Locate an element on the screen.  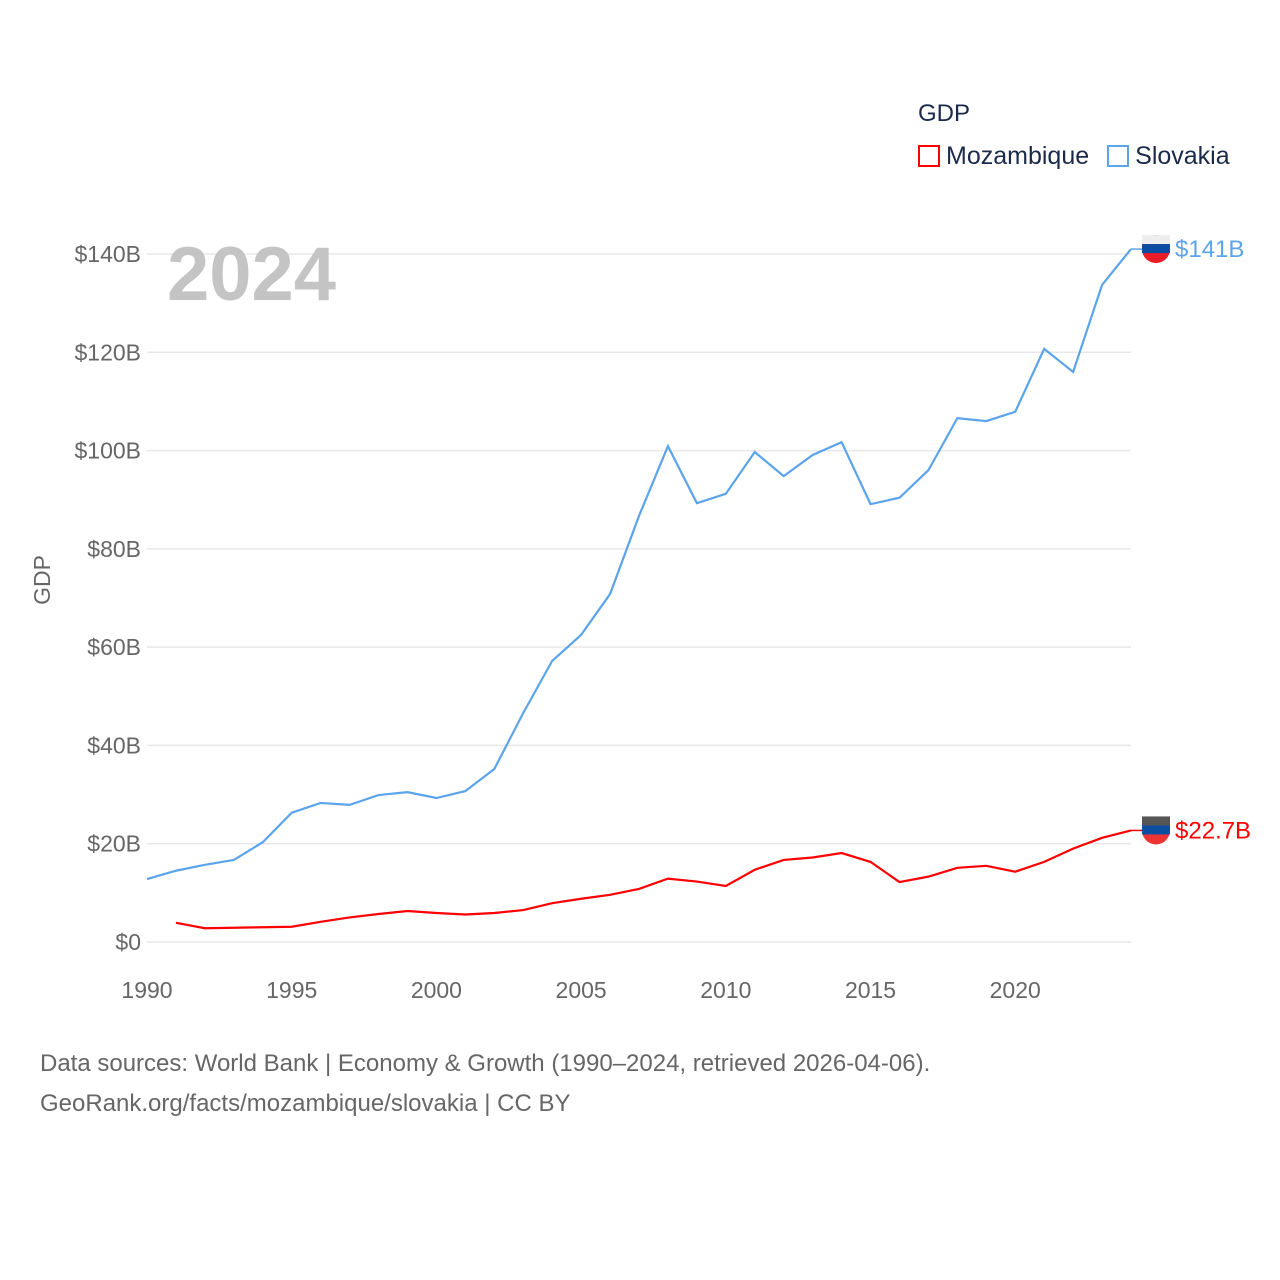
end-value-label: $22.7B is located at coordinates (1213, 830).